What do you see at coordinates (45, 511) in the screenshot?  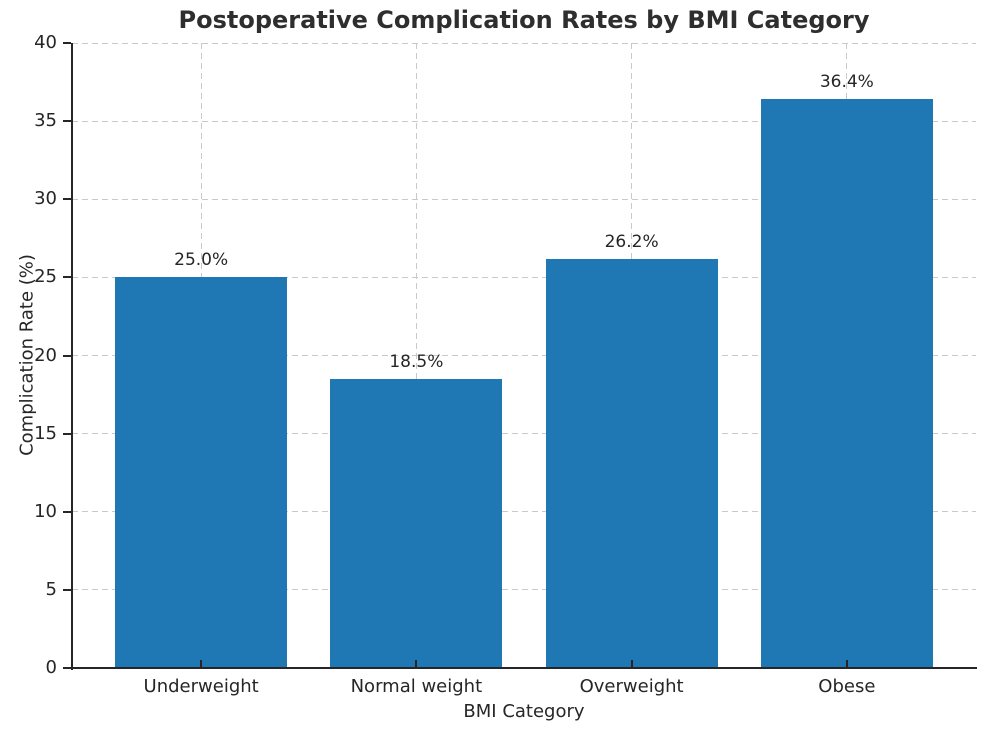 I see `y-tick-label: 10` at bounding box center [45, 511].